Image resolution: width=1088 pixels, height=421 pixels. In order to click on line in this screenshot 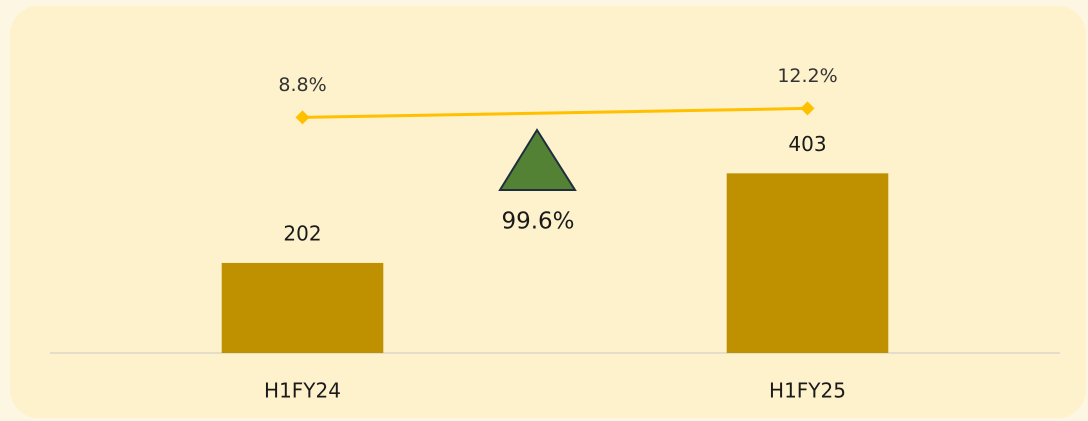, I will do `click(555, 112)`.